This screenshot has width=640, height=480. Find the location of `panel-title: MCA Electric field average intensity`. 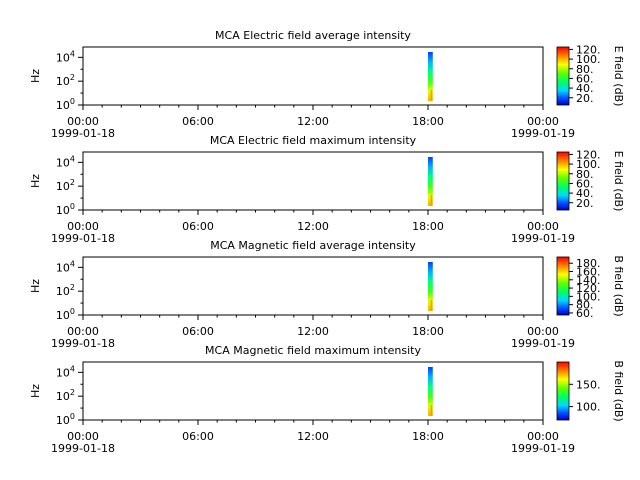

panel-title: MCA Electric field average intensity is located at coordinates (313, 35).